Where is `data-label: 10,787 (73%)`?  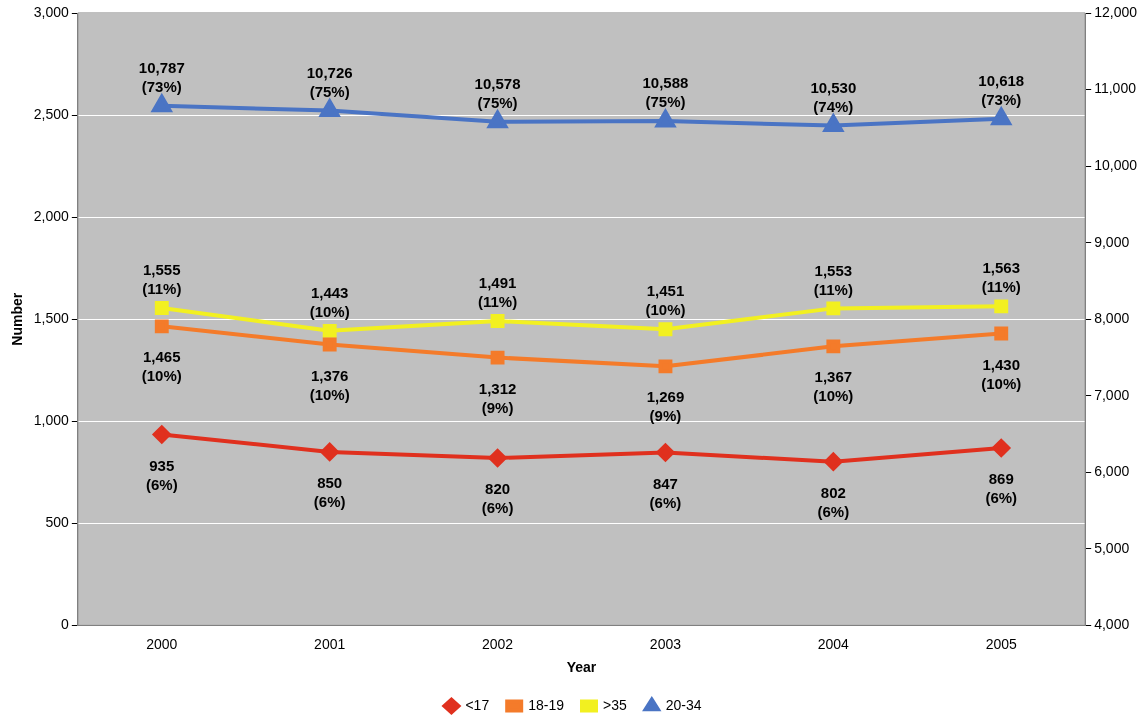
data-label: 10,787 (73%) is located at coordinates (161, 77).